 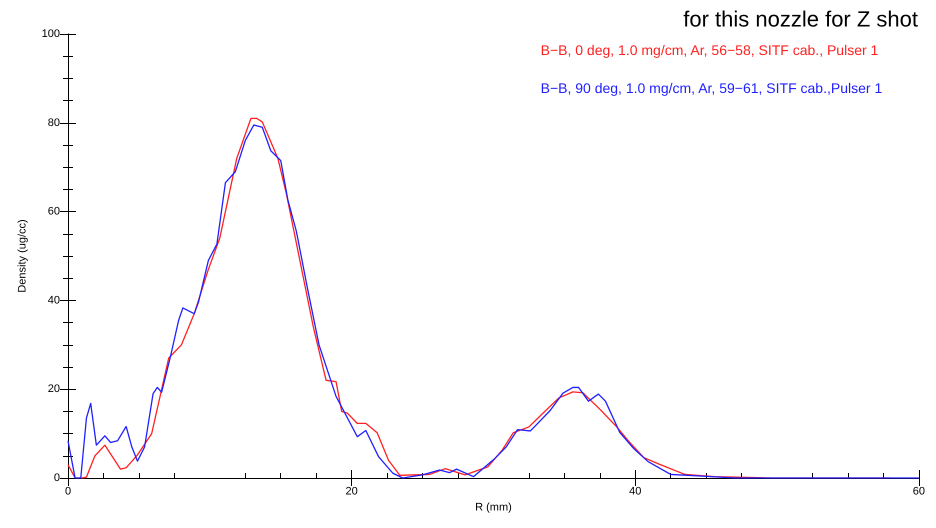 What do you see at coordinates (800, 19) in the screenshot?
I see `text: for this nozzle for Z shot` at bounding box center [800, 19].